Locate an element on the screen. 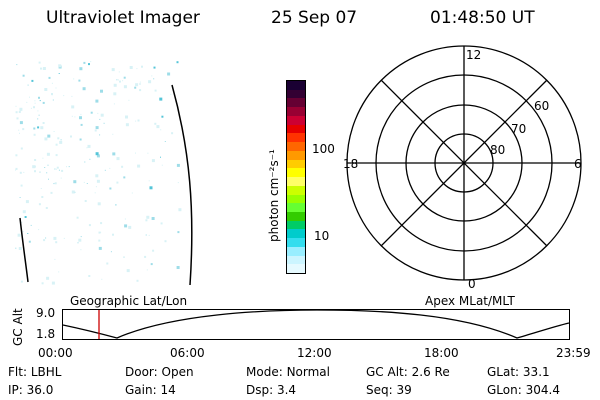 The image size is (600, 400). timeline-y-tick-min: 1.8 is located at coordinates (46, 334).